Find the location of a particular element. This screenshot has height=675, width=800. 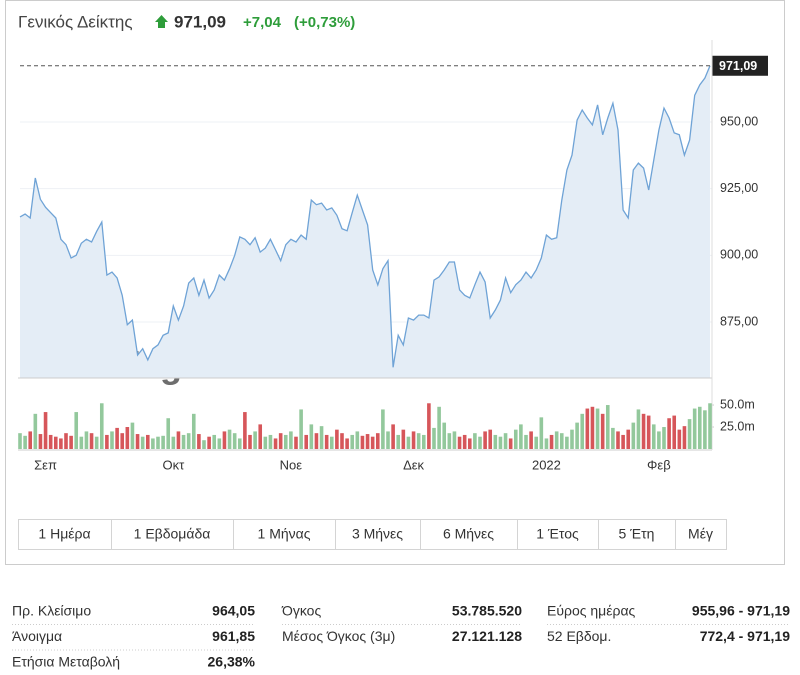

range-button-label: 1 Ημέρα is located at coordinates (64, 534).